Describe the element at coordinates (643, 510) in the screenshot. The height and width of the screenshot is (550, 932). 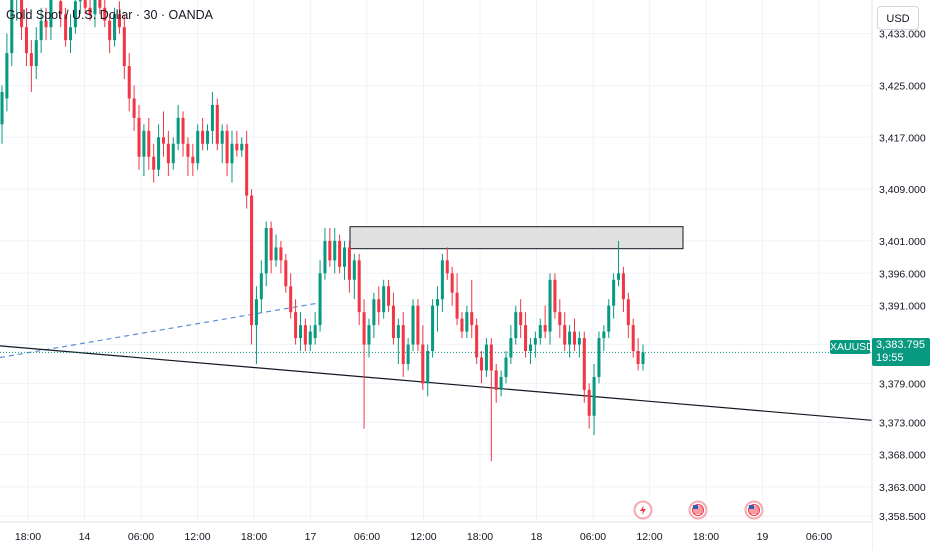
I see `flash-icon` at that location.